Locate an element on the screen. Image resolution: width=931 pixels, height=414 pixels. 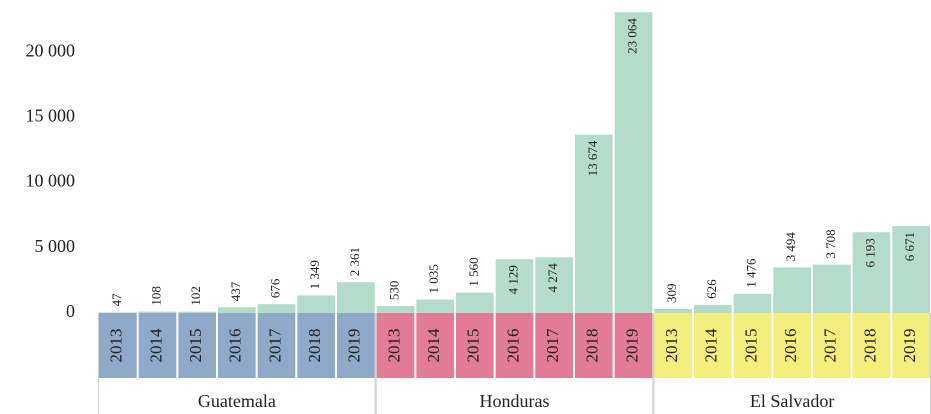
value-label: 626 is located at coordinates (711, 289).